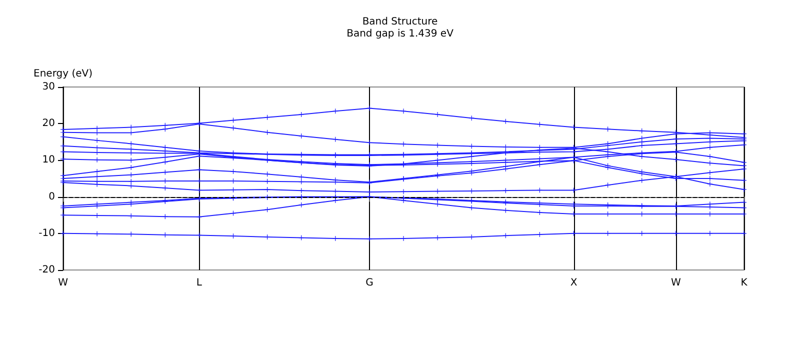 This screenshot has height=337, width=800. I want to click on y-tick-label: -10, so click(46, 233).